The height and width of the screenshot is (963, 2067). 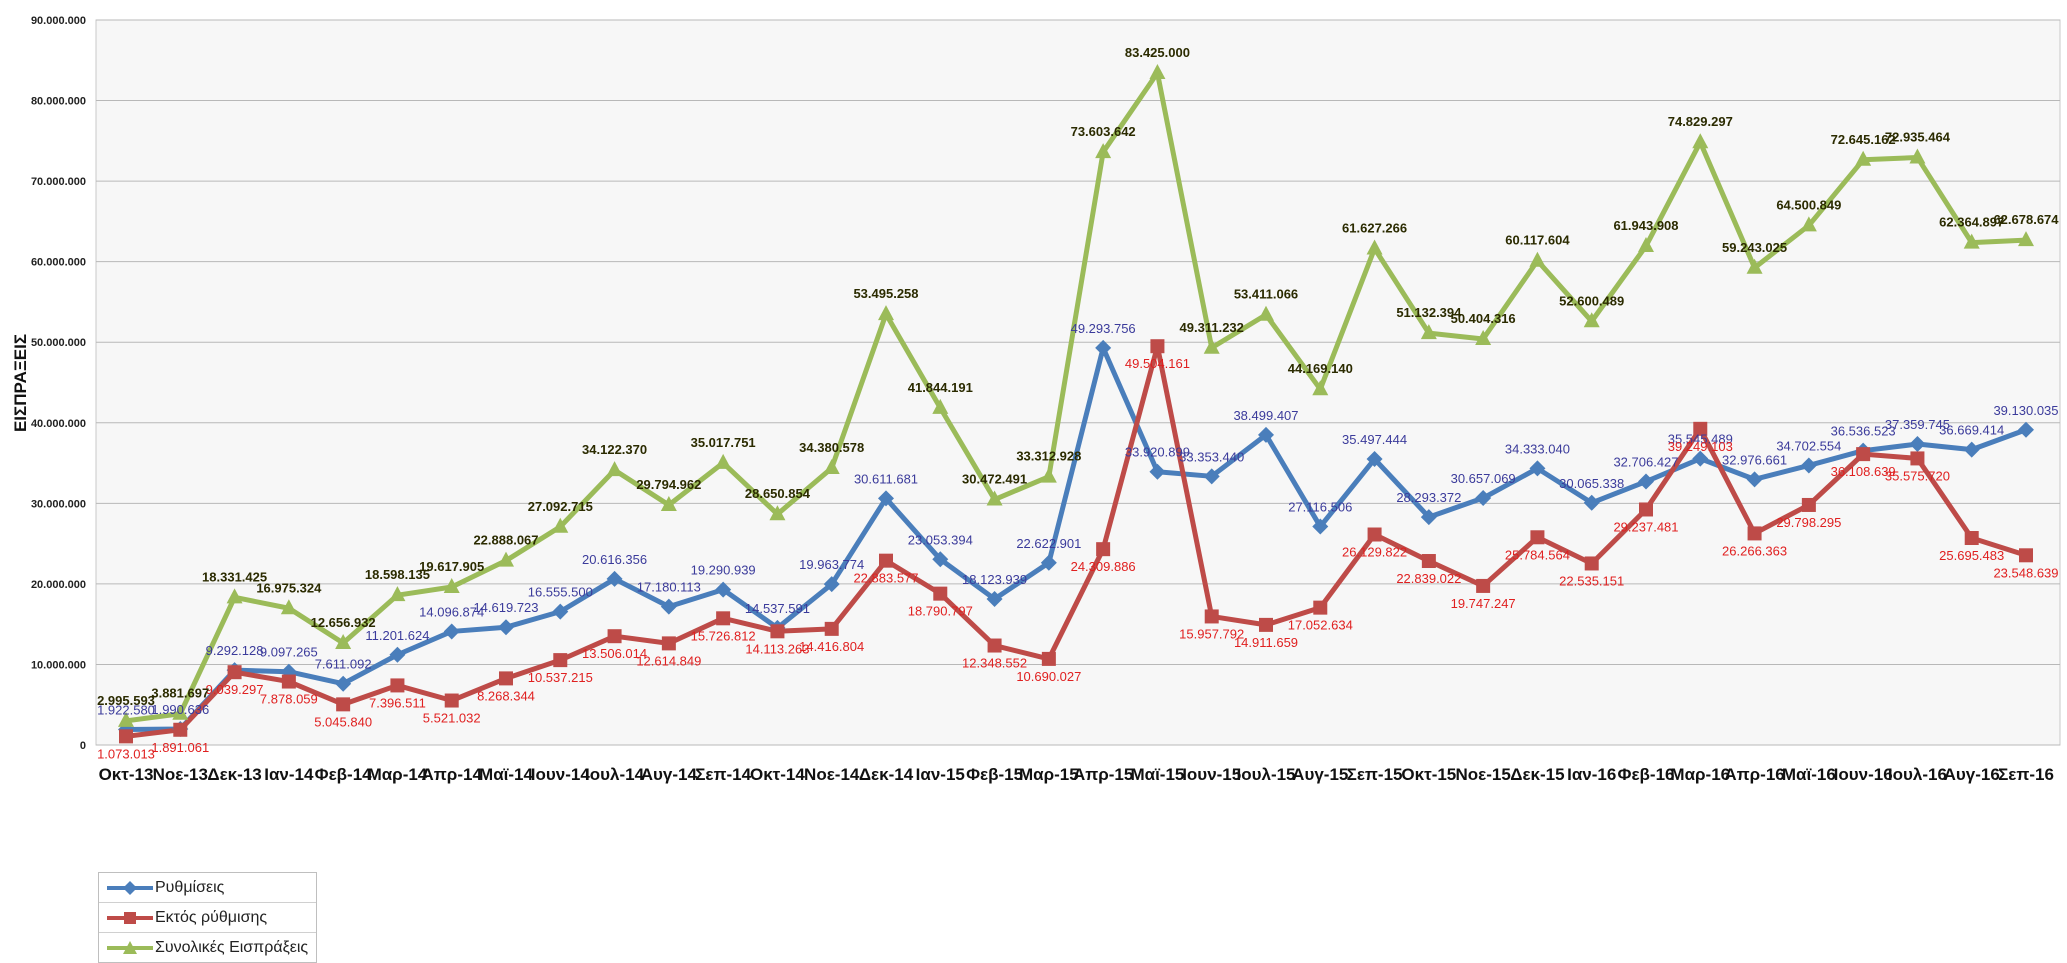 What do you see at coordinates (723, 635) in the screenshot?
I see `data-label: 15.726.812` at bounding box center [723, 635].